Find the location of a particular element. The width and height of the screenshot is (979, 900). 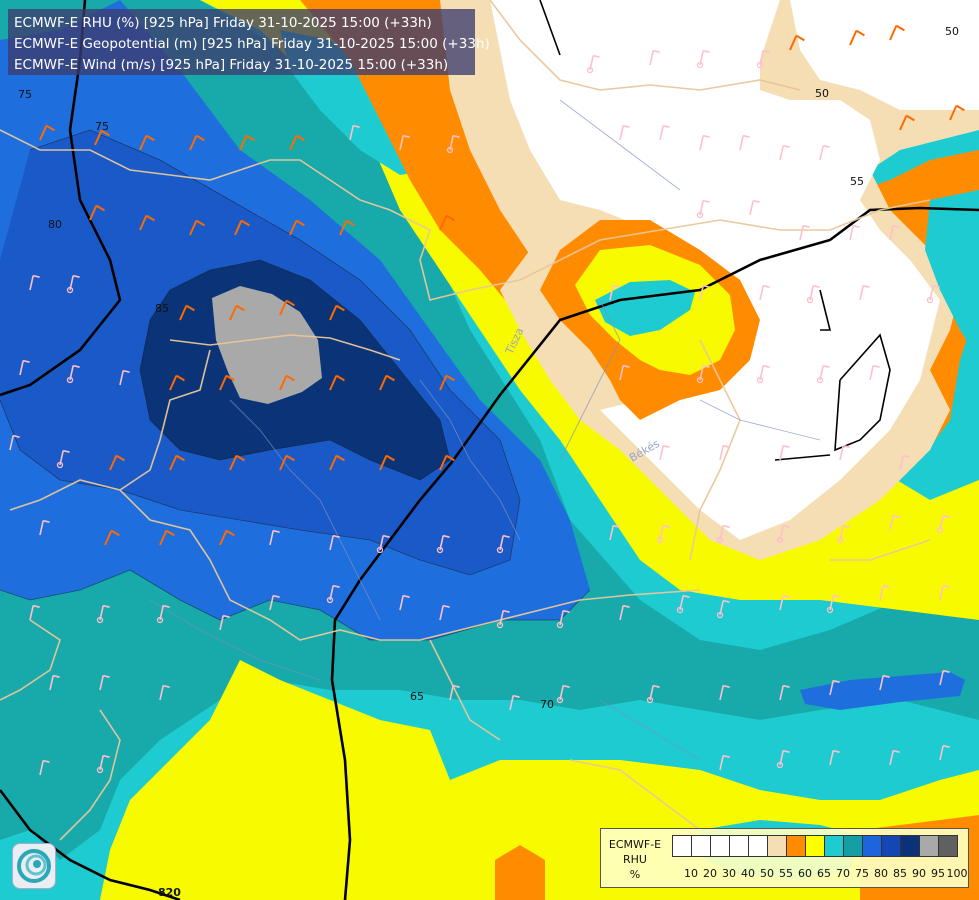

contour-label-70: 70 is located at coordinates (547, 704).